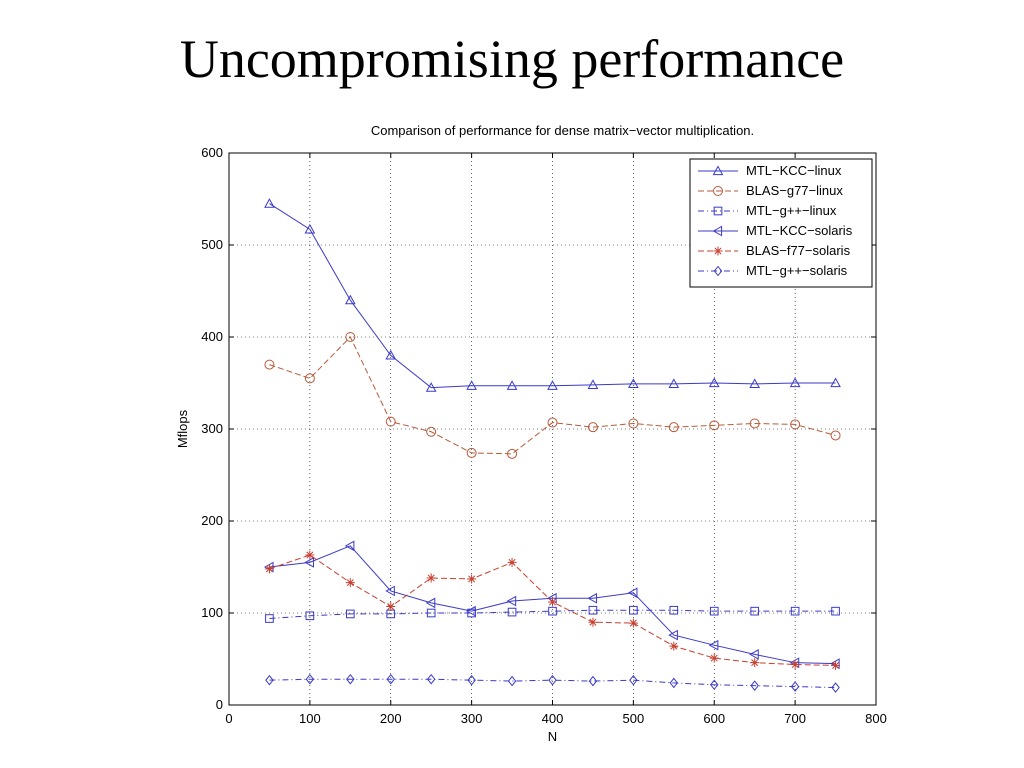 This screenshot has width=1024, height=768. Describe the element at coordinates (634, 718) in the screenshot. I see `x-tick-label: 500` at that location.